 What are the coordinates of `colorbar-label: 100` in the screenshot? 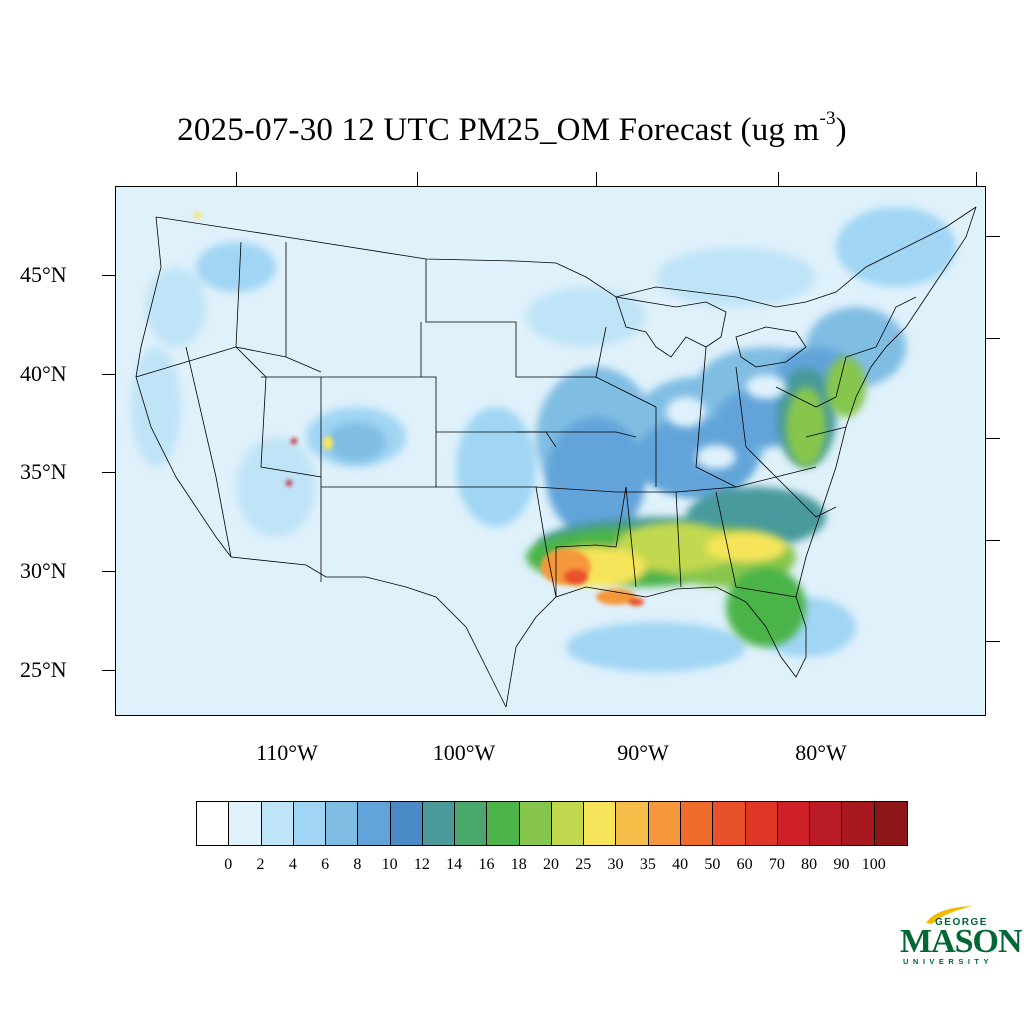 It's located at (873, 864).